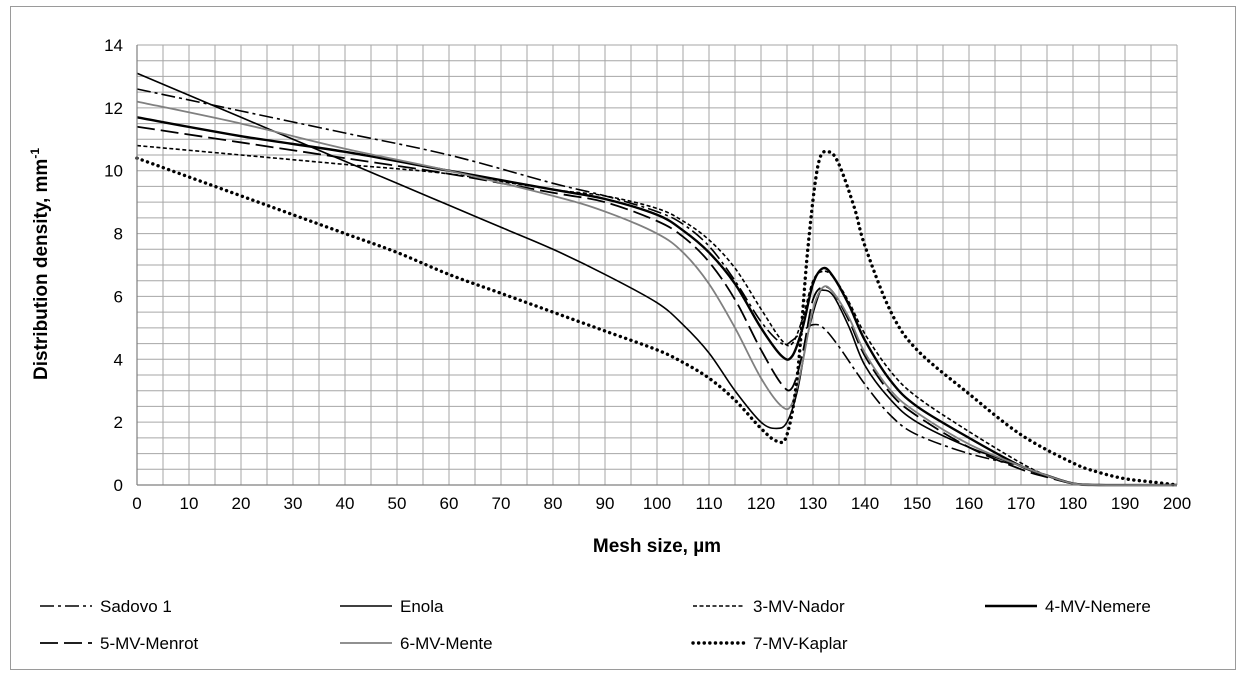 The width and height of the screenshot is (1248, 676). I want to click on x-tick-label: 60, so click(449, 503).